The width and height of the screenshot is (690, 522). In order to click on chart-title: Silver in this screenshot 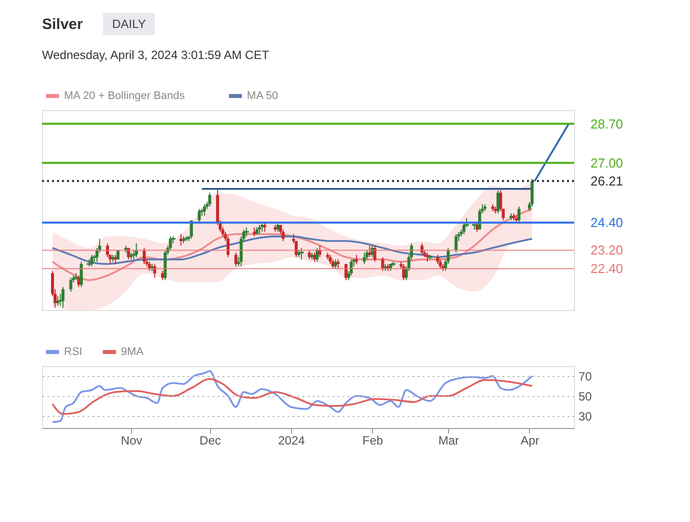, I will do `click(63, 24)`.